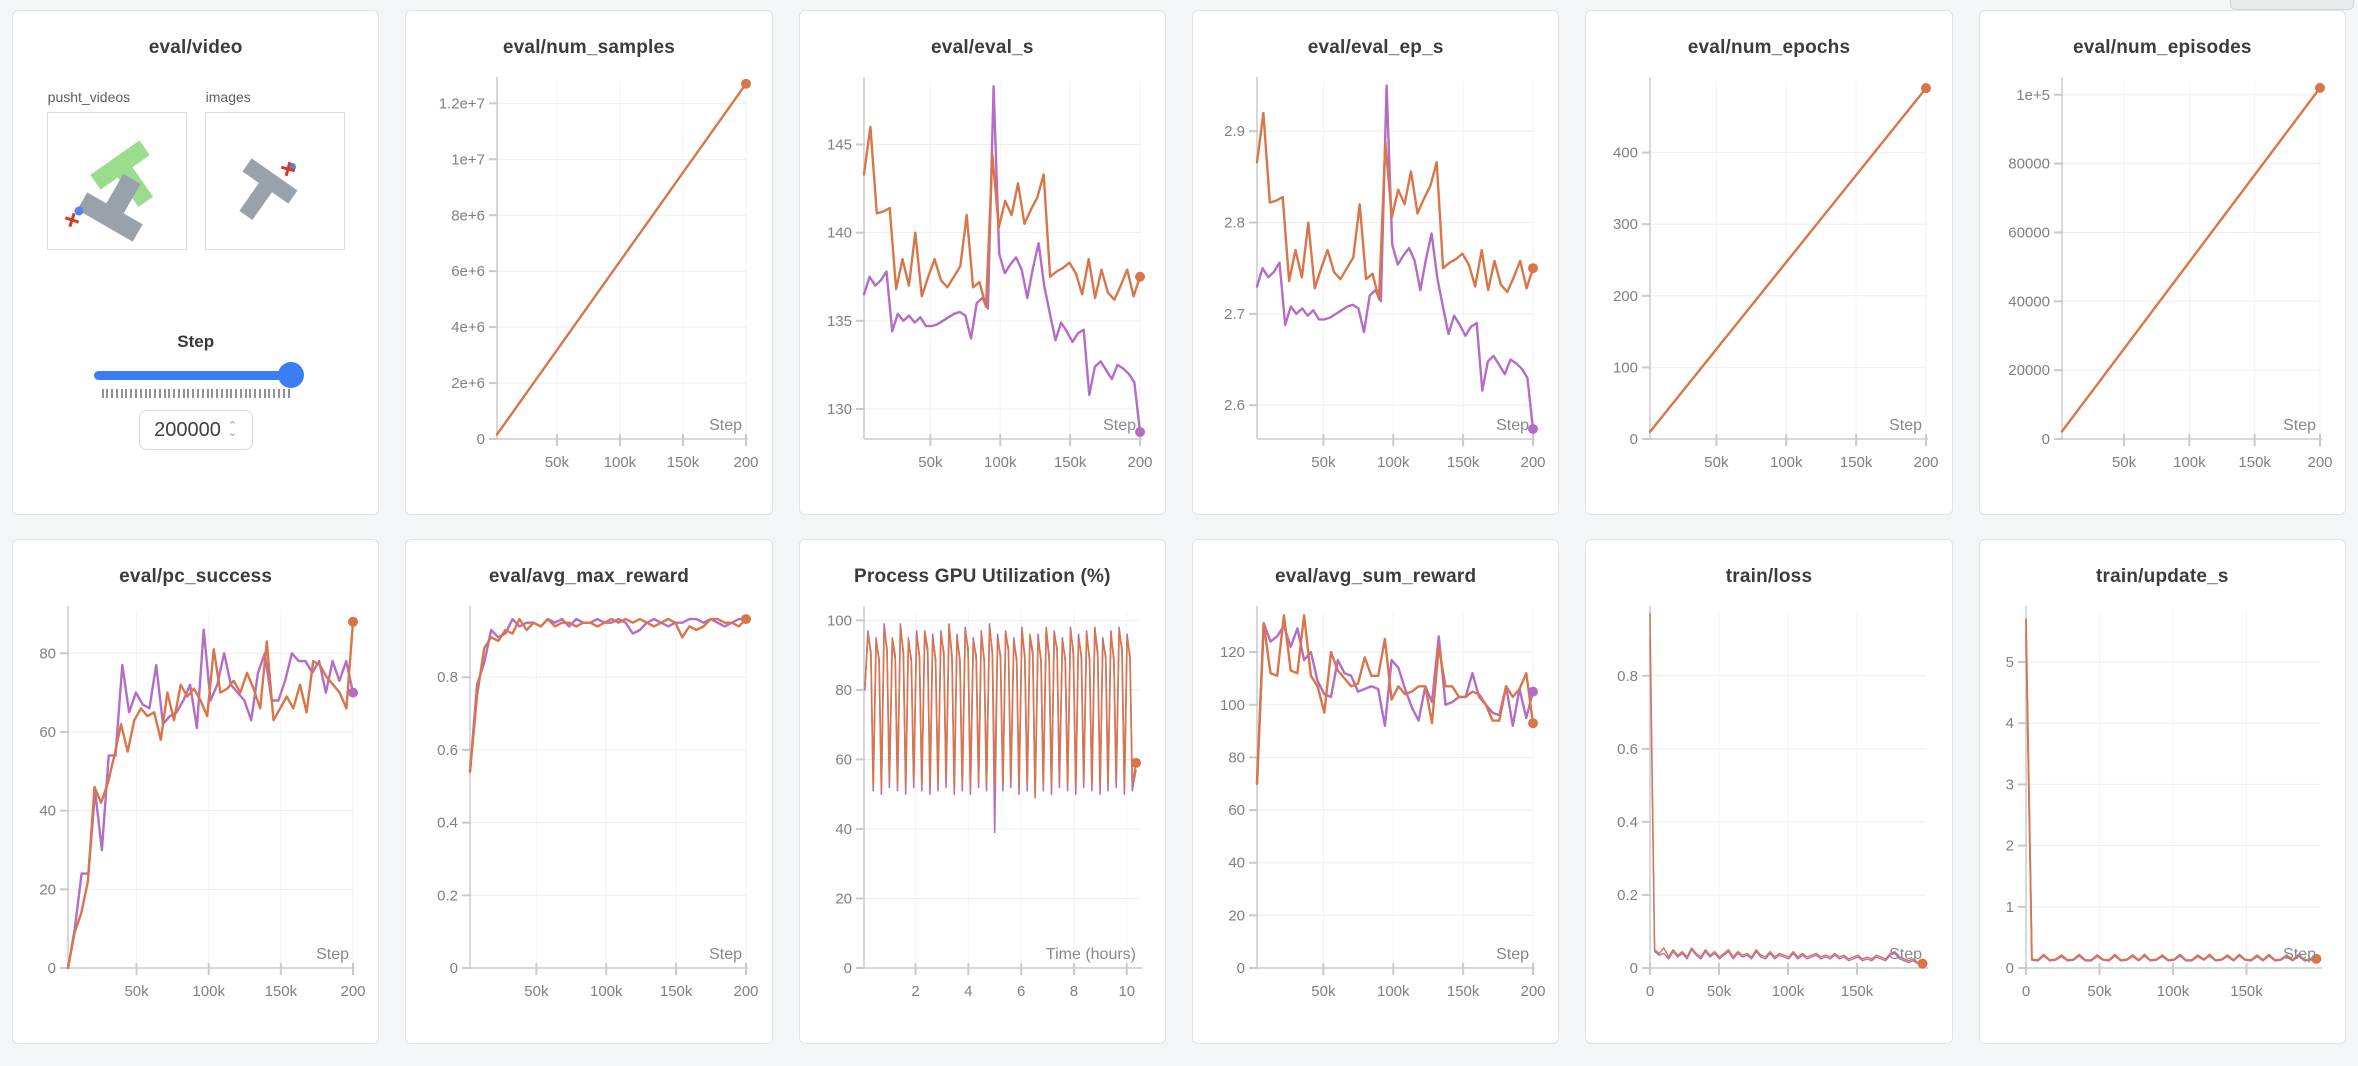  I want to click on agent-dot, so click(79, 211).